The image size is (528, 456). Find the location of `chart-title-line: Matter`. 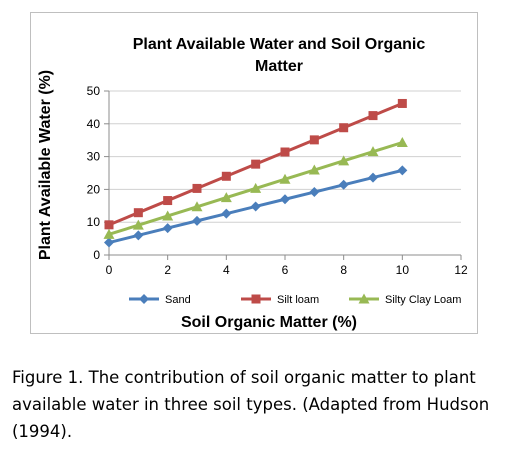

chart-title-line: Matter is located at coordinates (279, 66).